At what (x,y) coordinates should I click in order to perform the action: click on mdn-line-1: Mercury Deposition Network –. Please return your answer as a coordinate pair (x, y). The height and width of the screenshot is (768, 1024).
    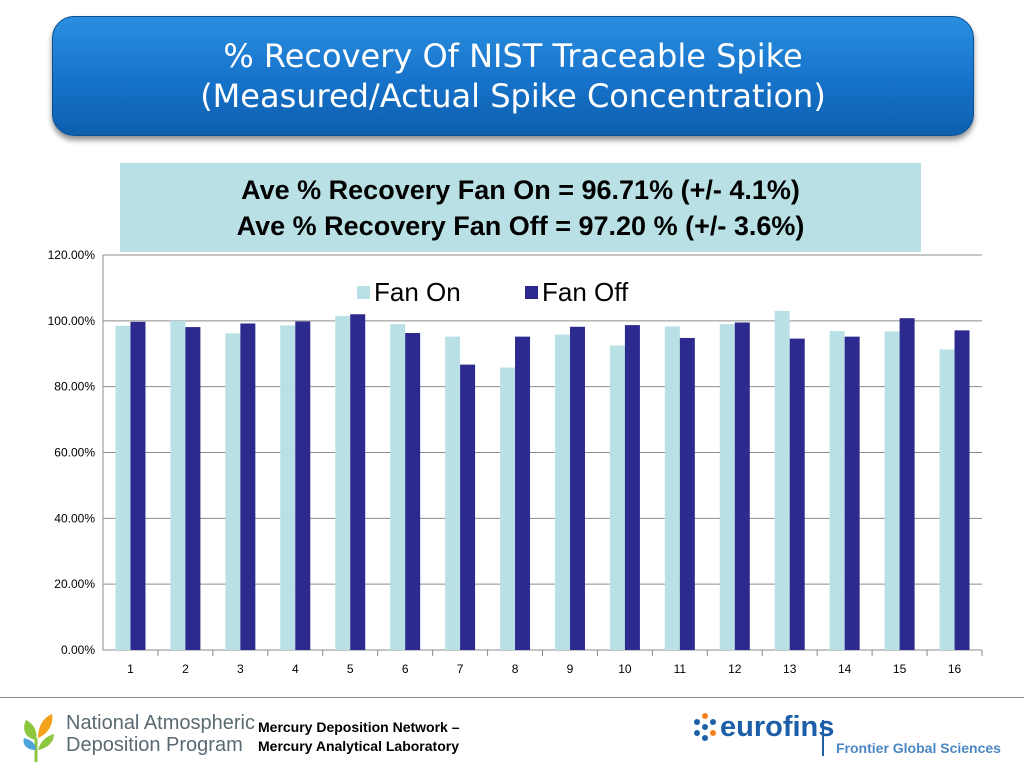
    Looking at the image, I should click on (359, 727).